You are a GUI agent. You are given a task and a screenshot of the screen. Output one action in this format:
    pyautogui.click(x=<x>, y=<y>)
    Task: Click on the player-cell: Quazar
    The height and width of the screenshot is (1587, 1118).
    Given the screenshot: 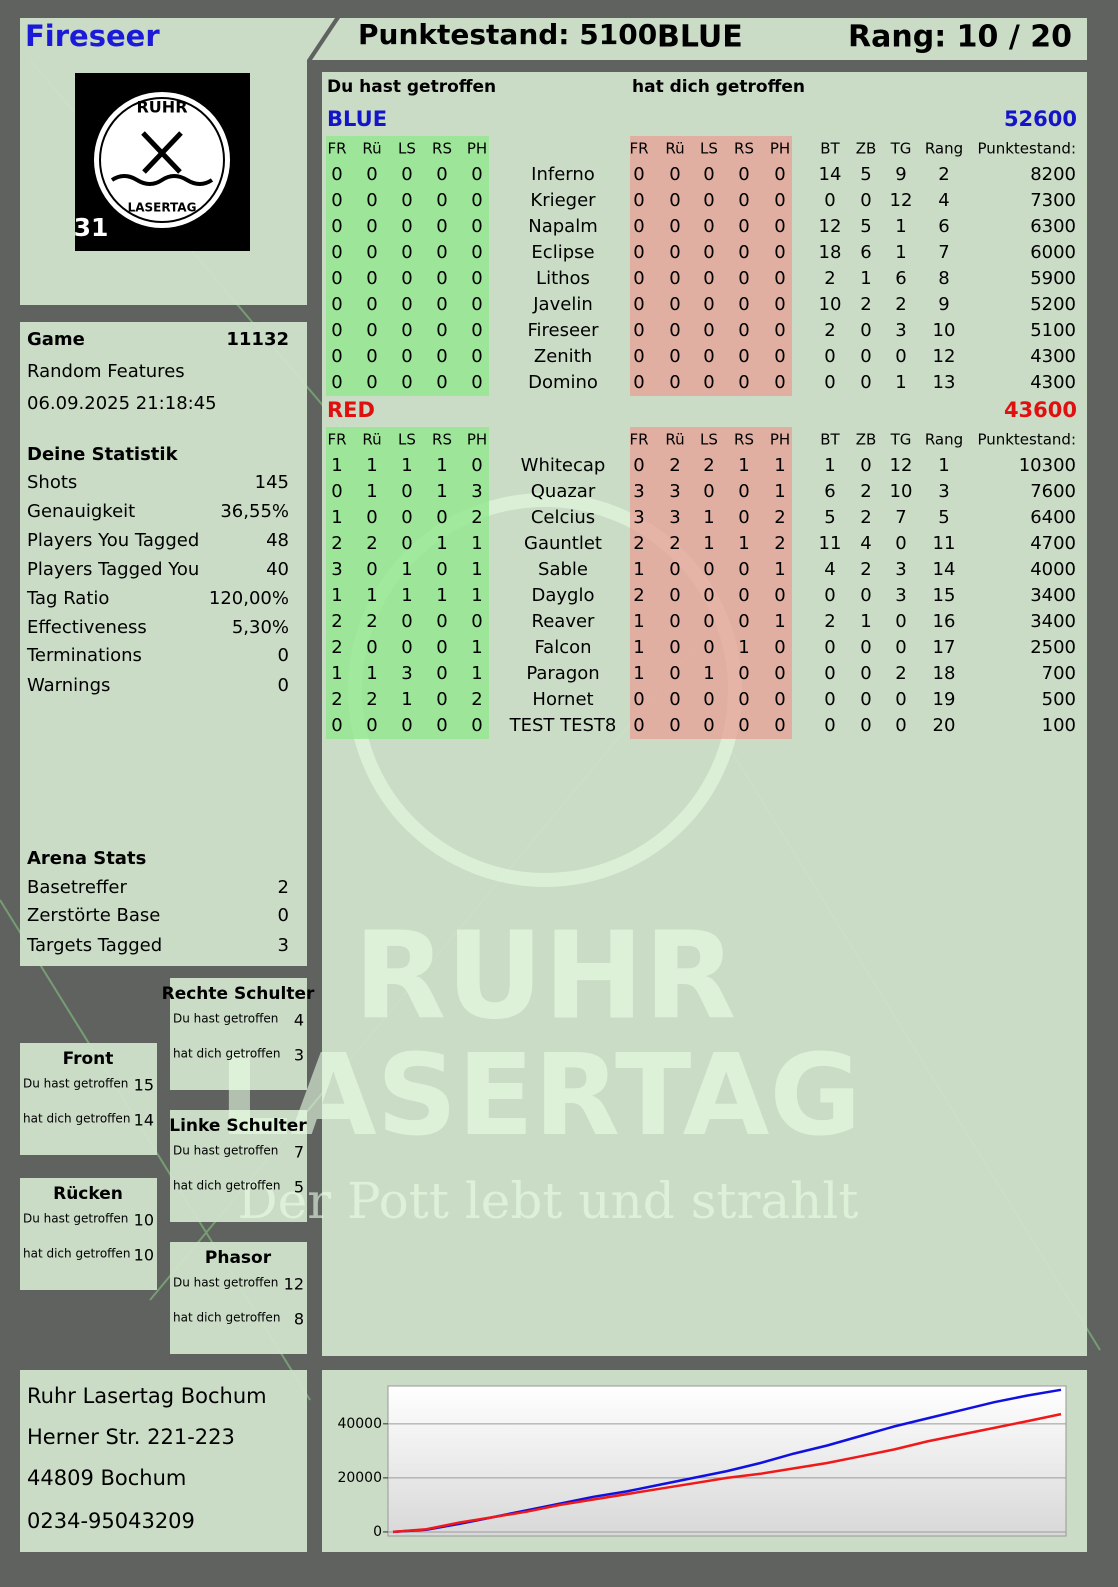 What is the action you would take?
    pyautogui.click(x=563, y=491)
    